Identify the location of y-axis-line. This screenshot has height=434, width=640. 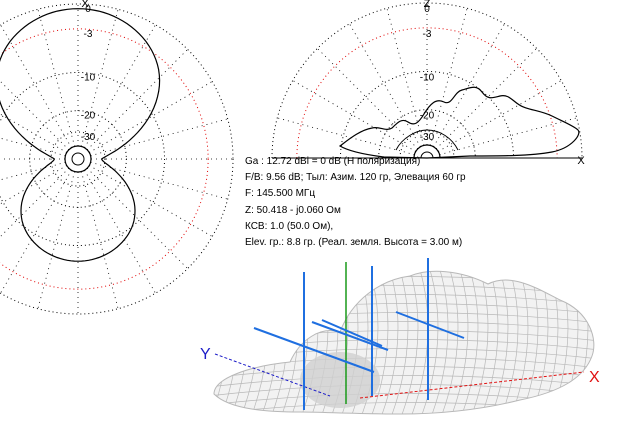
(272, 375).